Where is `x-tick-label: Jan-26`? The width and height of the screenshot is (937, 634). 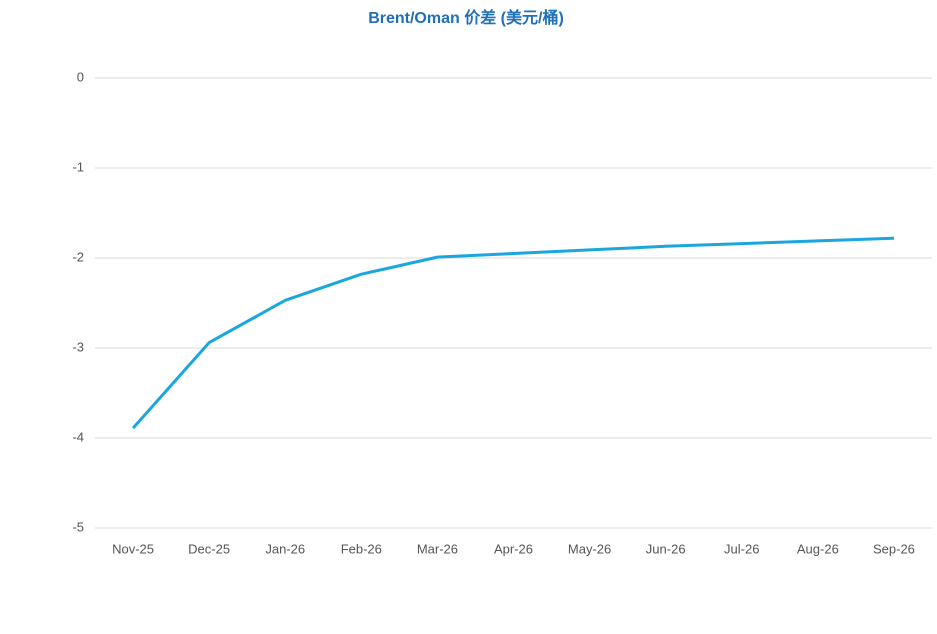 x-tick-label: Jan-26 is located at coordinates (285, 548).